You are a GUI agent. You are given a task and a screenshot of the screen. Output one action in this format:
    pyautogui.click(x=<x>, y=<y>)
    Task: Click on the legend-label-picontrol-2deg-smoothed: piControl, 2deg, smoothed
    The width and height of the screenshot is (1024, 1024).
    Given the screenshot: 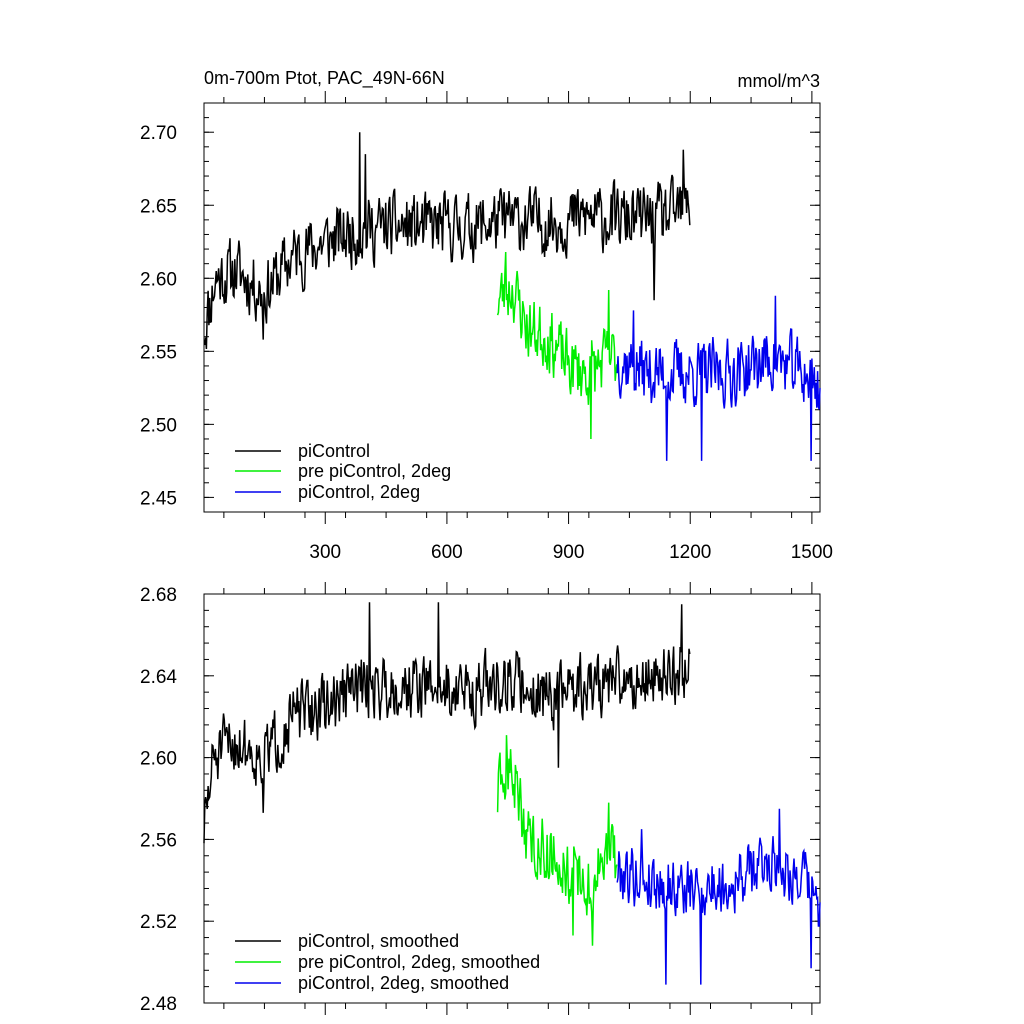 What is the action you would take?
    pyautogui.click(x=403, y=983)
    